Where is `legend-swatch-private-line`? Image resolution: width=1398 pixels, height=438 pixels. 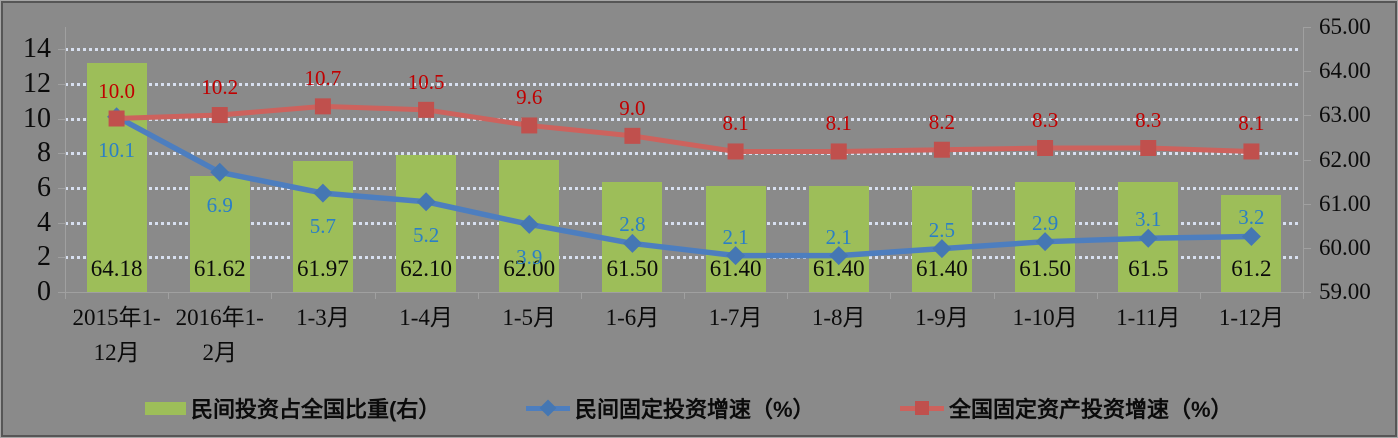
legend-swatch-private-line is located at coordinates (548, 408).